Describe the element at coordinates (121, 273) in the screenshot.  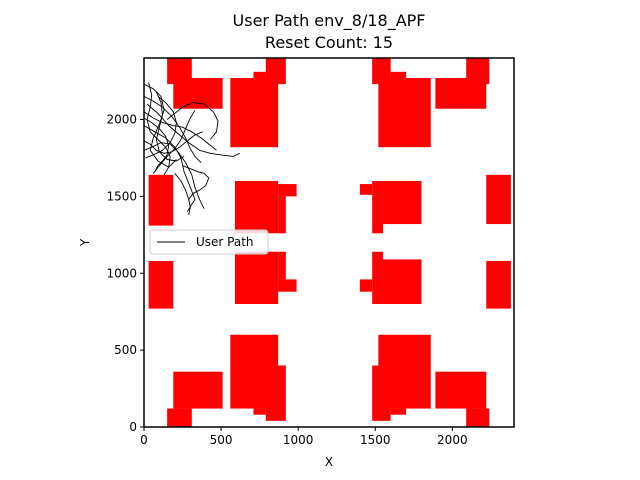
I see `y-tick-label-2: 1000` at that location.